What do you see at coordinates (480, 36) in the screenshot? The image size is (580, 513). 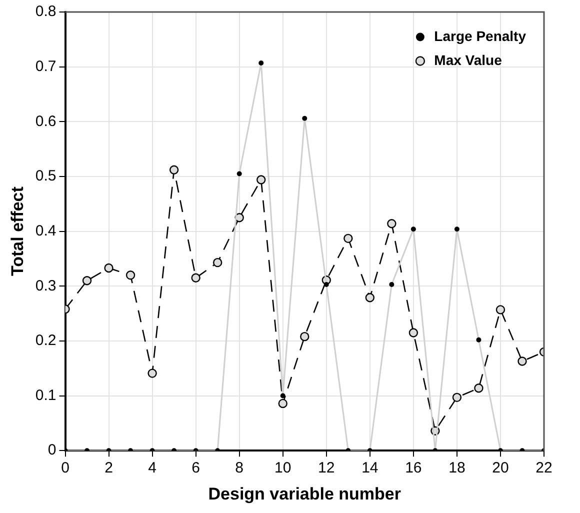 I see `legend-label: Large Penalty` at bounding box center [480, 36].